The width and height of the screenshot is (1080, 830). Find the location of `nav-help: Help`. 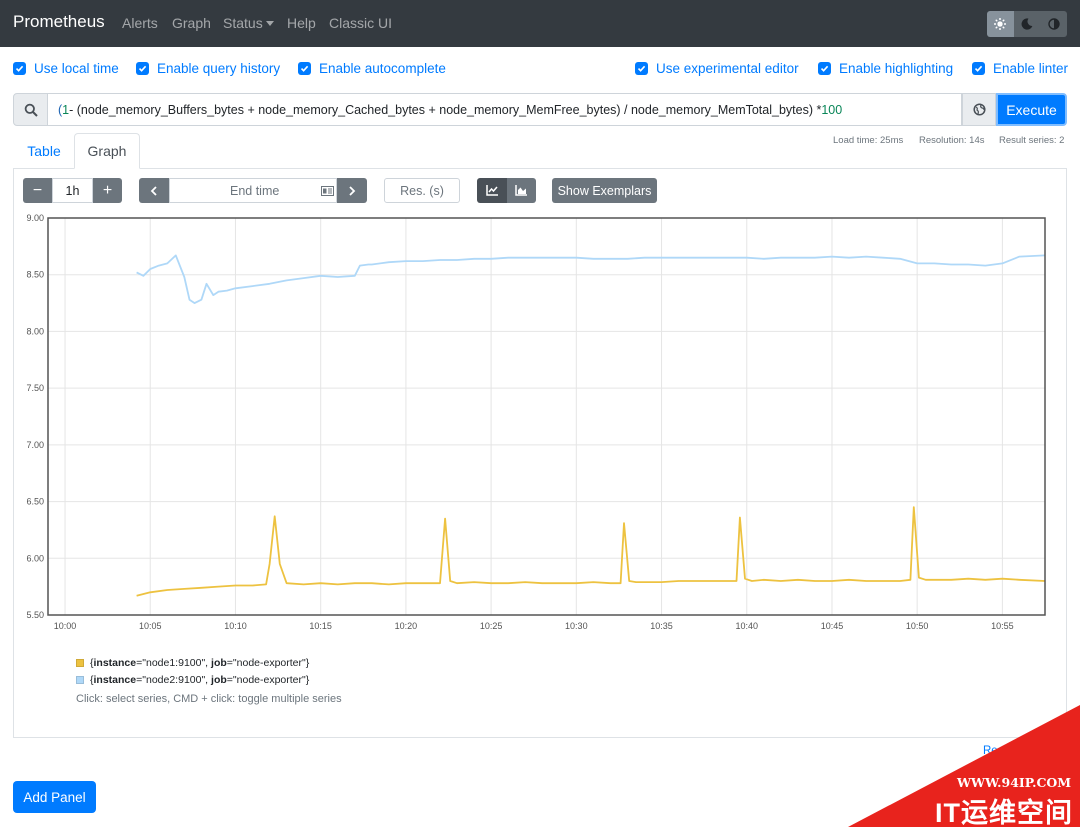

nav-help: Help is located at coordinates (301, 23).